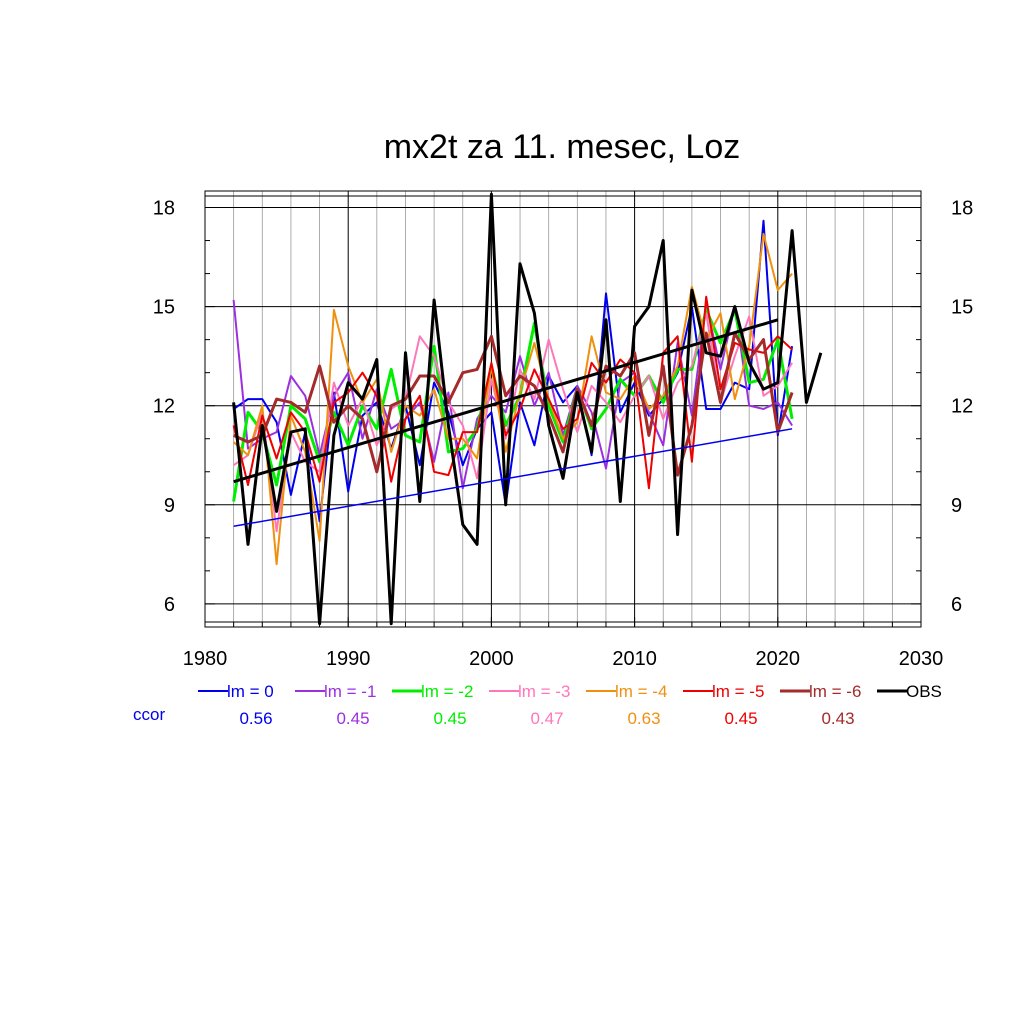  Describe the element at coordinates (164, 209) in the screenshot. I see `y-tick-label-left: 18` at that location.